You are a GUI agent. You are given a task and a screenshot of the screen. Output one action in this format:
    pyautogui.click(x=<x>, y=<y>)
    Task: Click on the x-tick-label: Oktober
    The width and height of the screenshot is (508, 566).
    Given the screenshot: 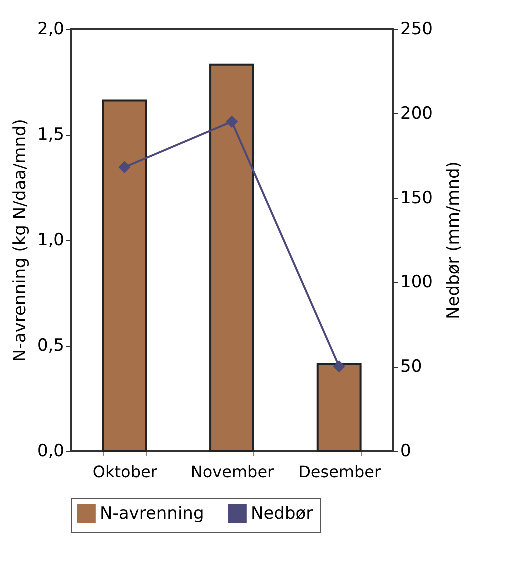 What is the action you would take?
    pyautogui.click(x=125, y=472)
    